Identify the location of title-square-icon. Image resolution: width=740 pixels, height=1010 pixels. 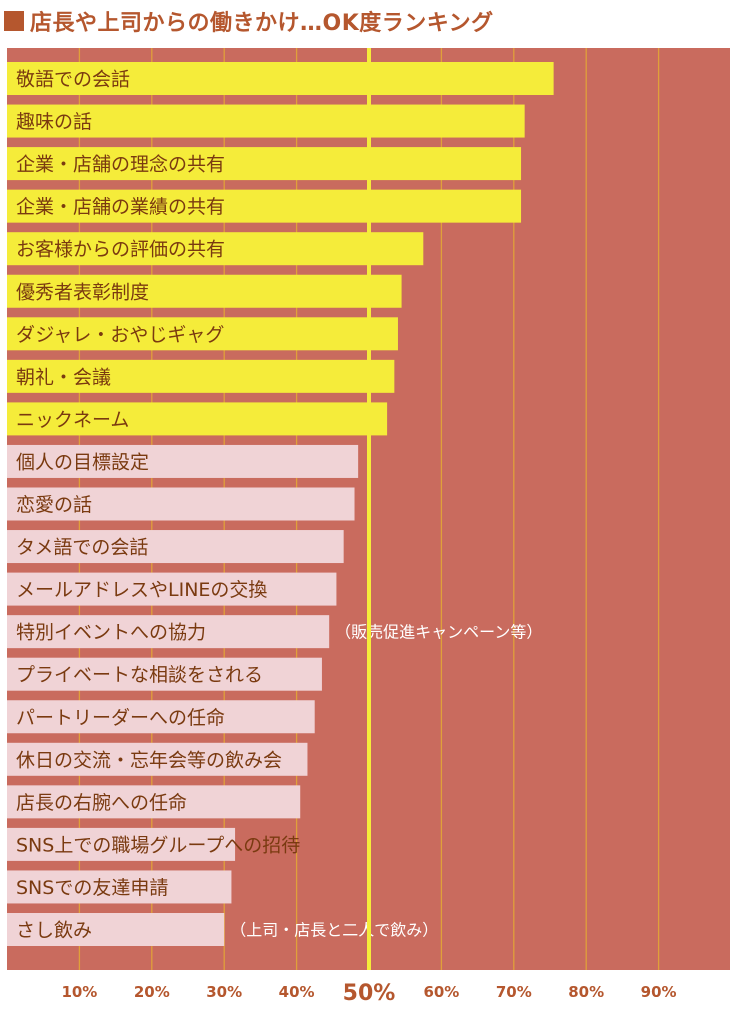
(14, 21).